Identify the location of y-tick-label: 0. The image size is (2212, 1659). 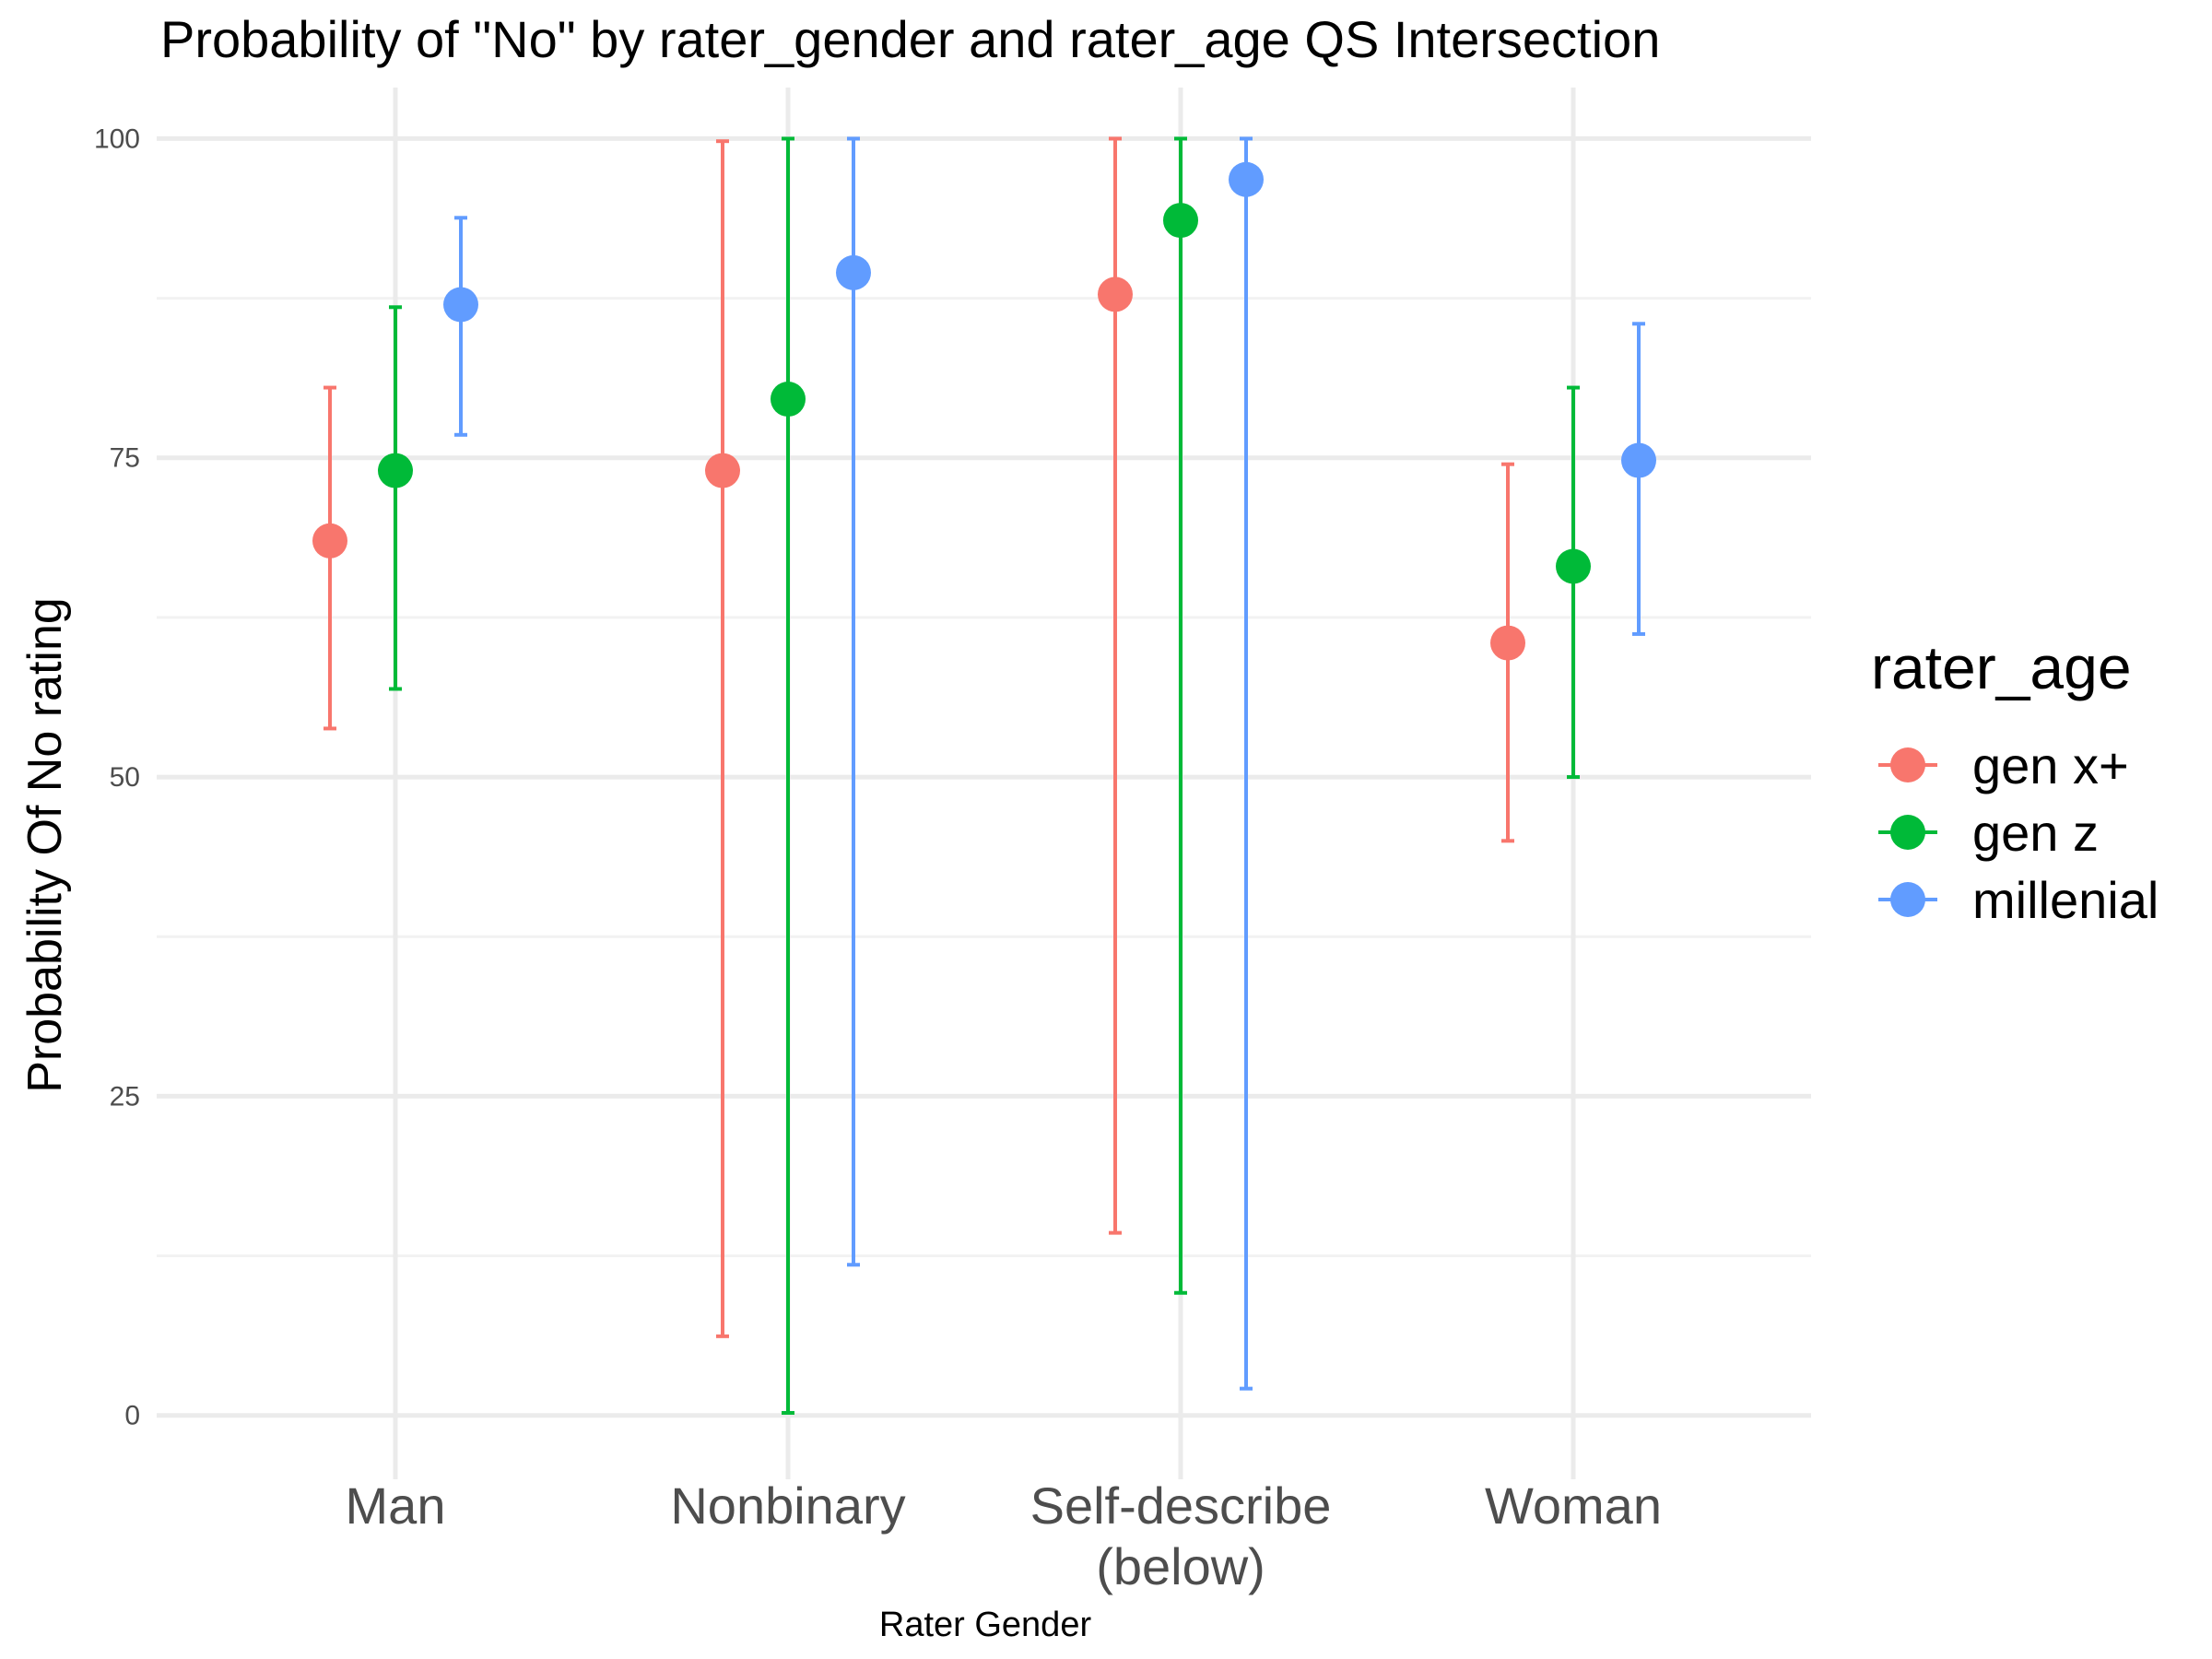
(132, 1416).